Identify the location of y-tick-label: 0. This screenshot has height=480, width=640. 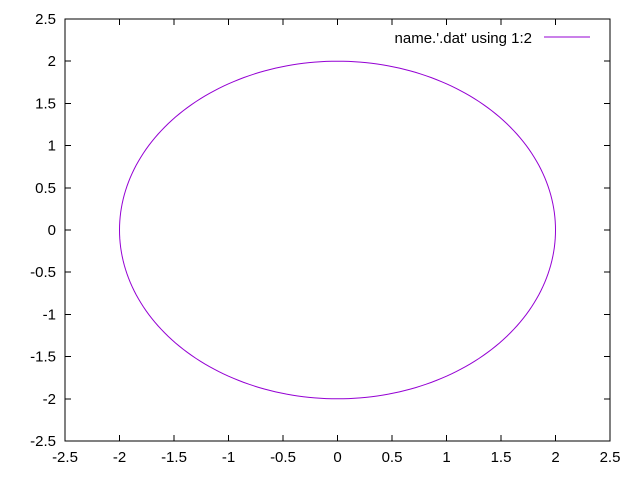
(52, 230).